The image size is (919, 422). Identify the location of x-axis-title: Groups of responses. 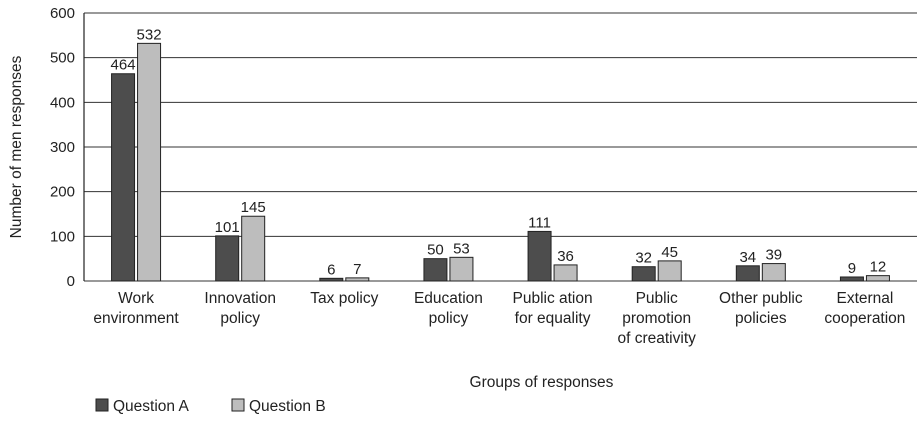
(542, 382).